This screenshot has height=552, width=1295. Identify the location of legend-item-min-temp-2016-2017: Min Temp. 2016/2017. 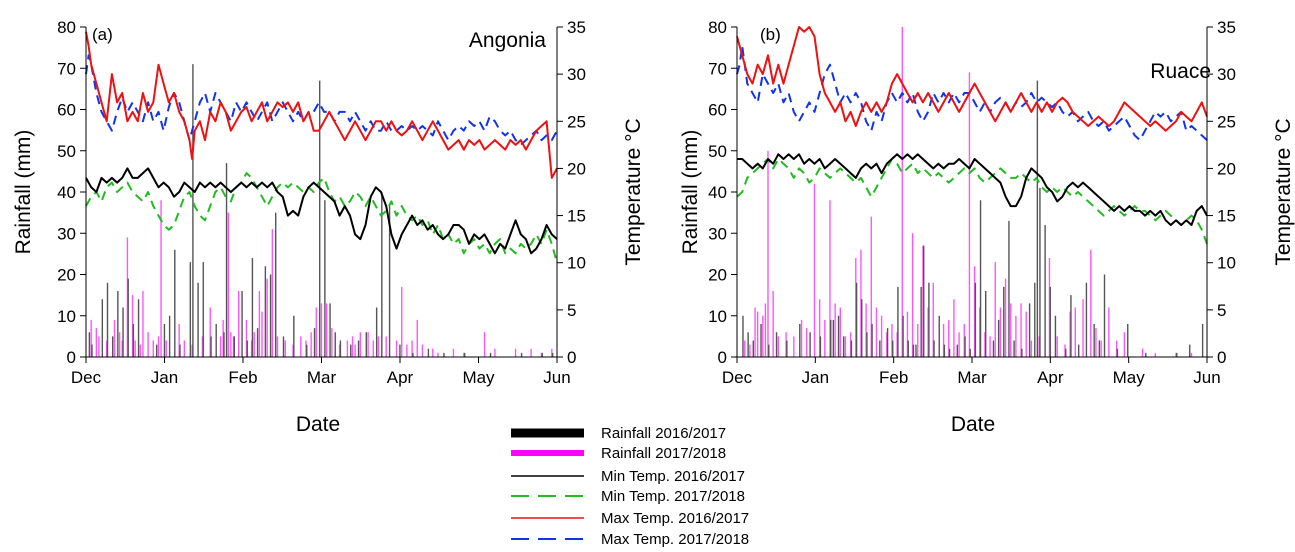
(628, 476).